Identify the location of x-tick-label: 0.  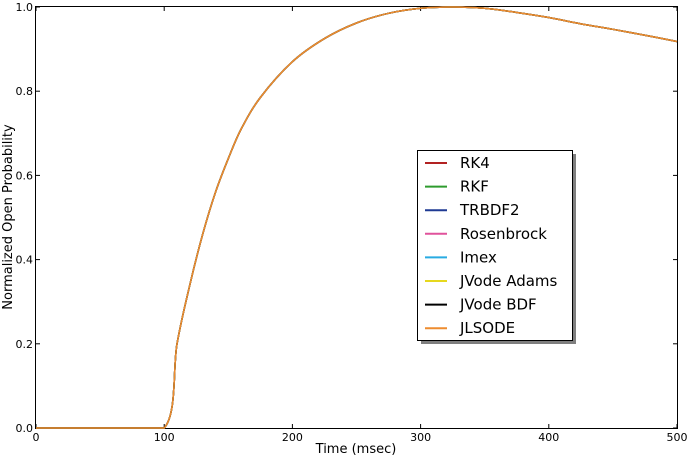
(36, 437).